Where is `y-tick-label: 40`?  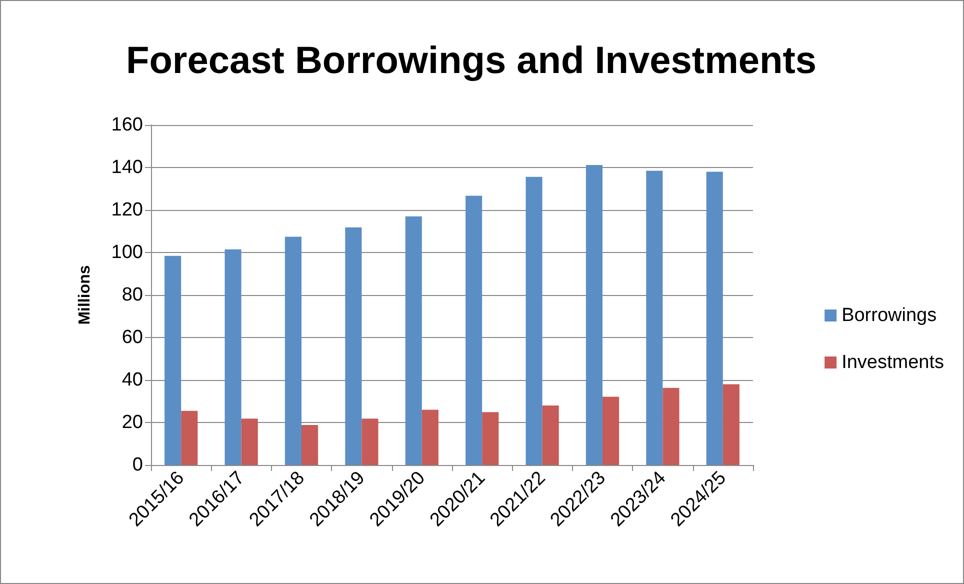
y-tick-label: 40 is located at coordinates (132, 380).